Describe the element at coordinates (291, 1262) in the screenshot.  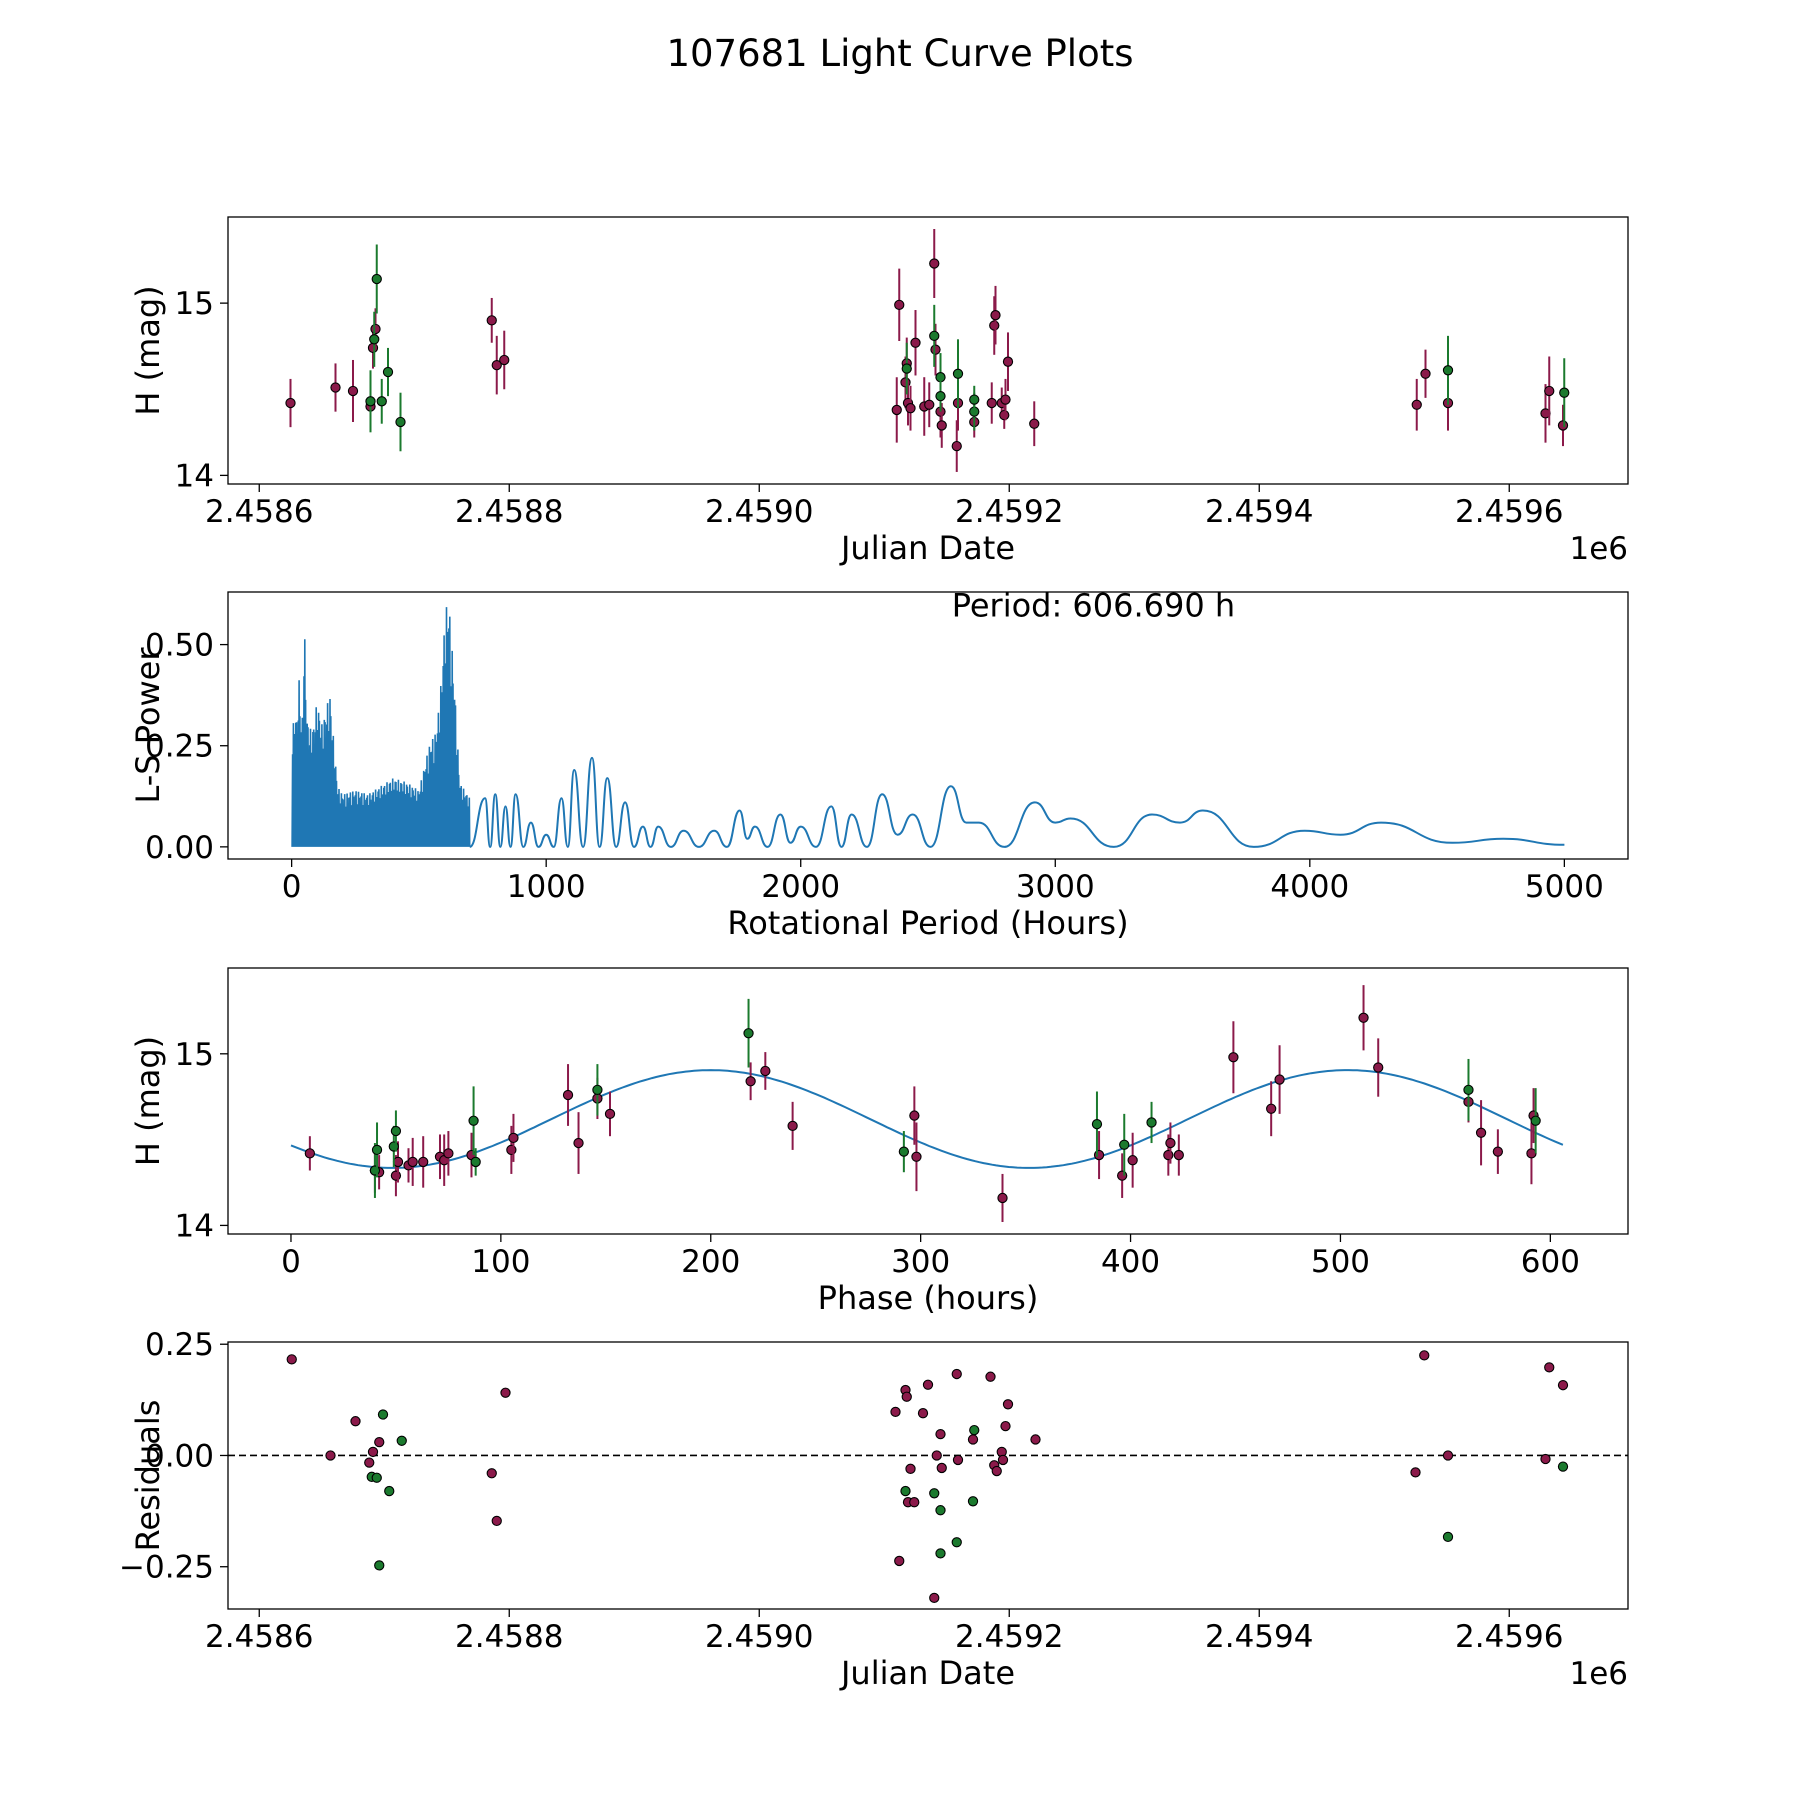
I see `x-tick-label: 0` at that location.